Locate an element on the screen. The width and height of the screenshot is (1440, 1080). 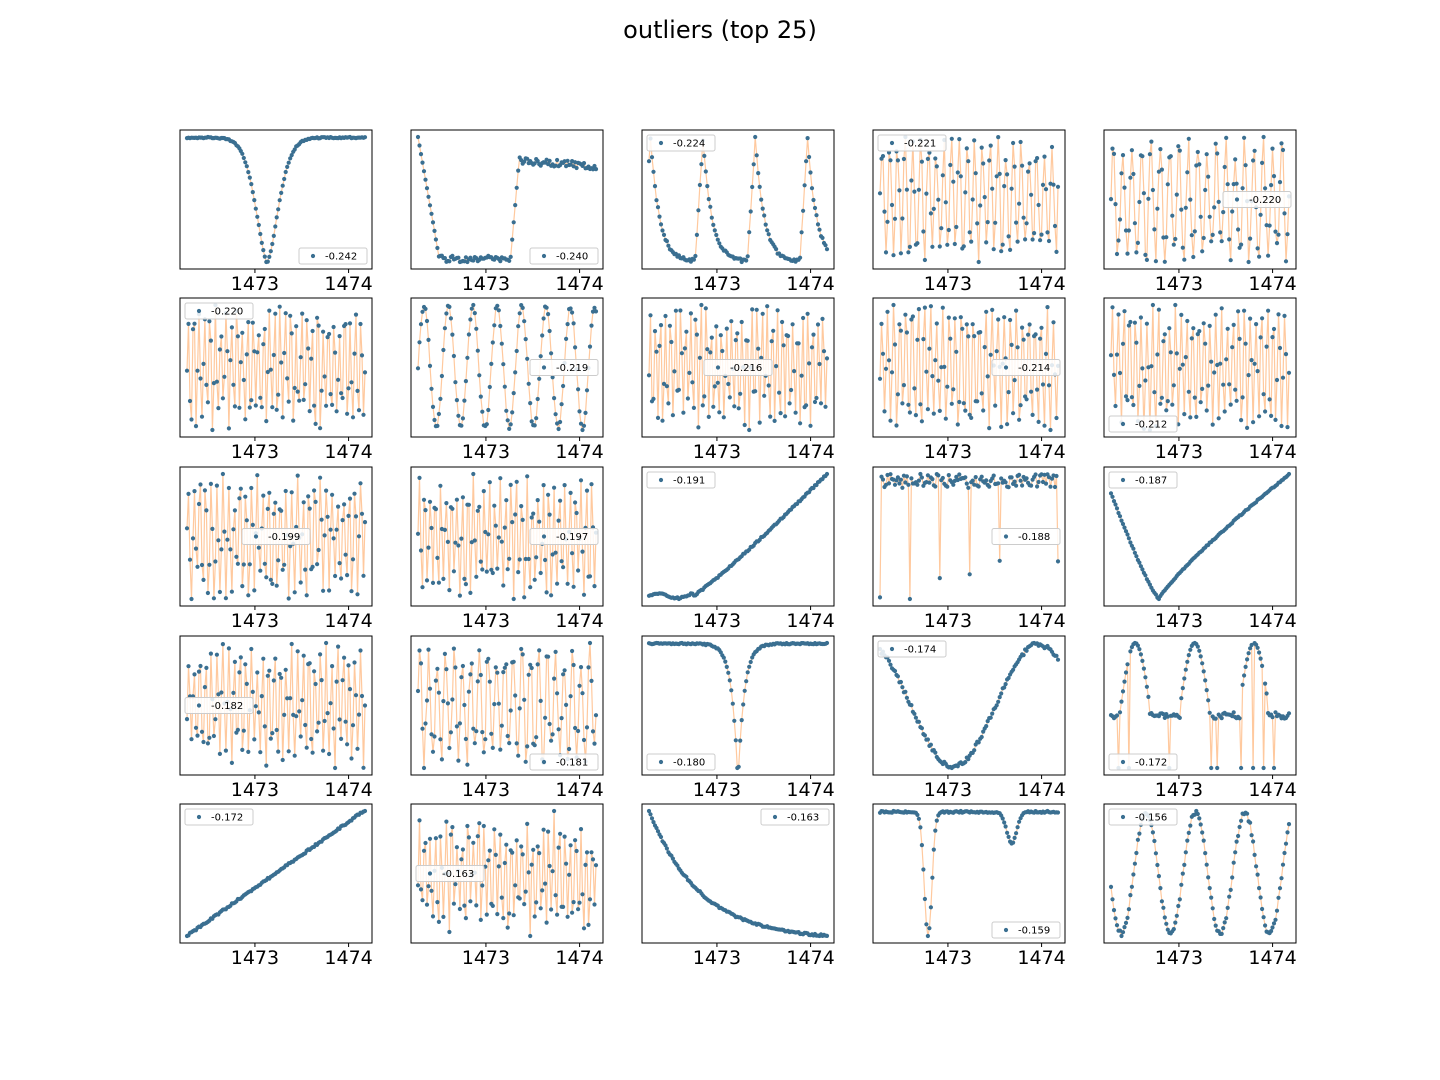
legend-box is located at coordinates (1143, 480).